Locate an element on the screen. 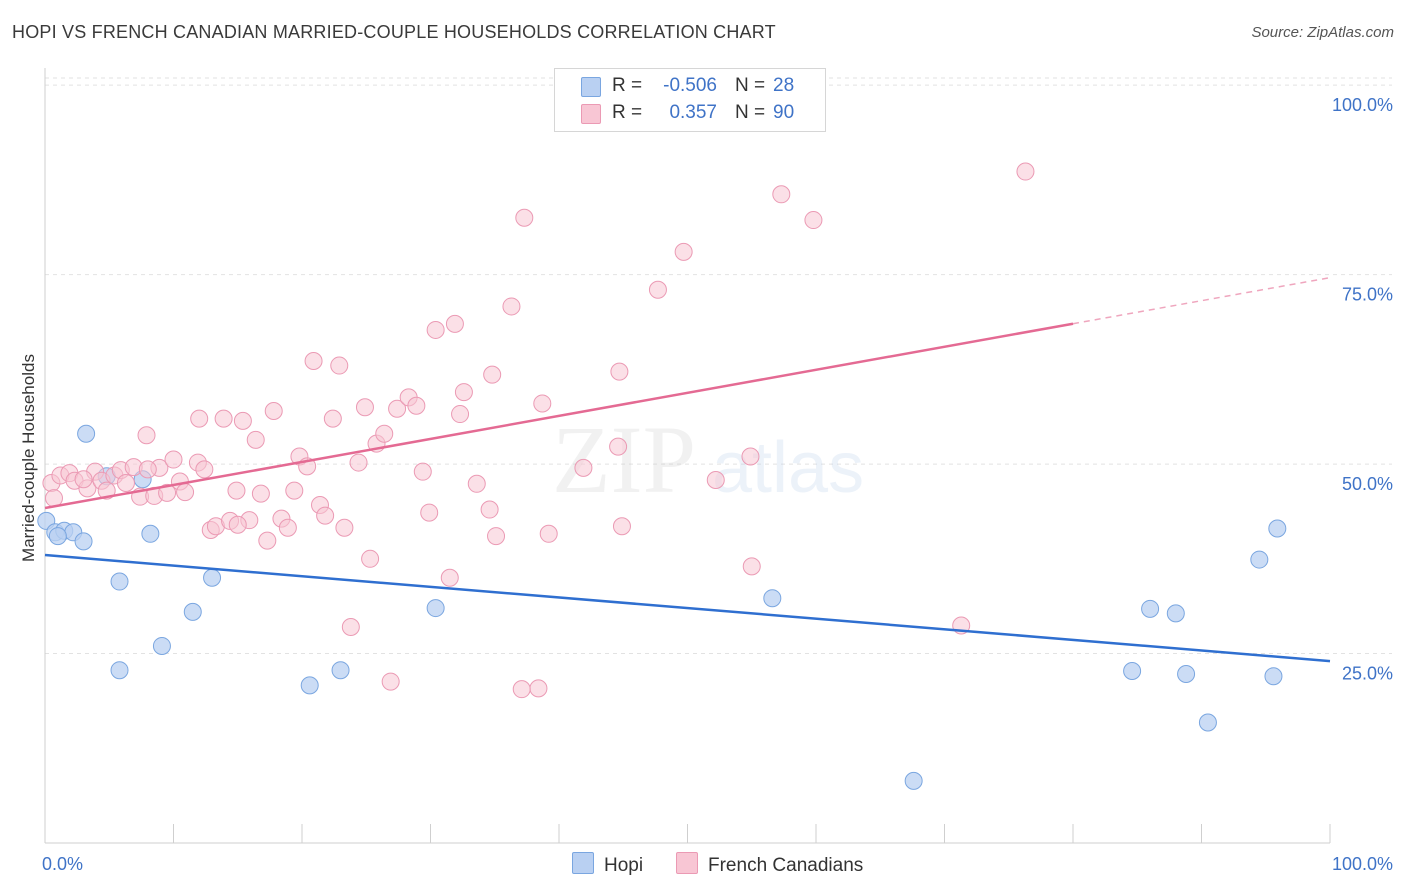 This screenshot has width=1406, height=892. hopi-trendline is located at coordinates (687, 608).